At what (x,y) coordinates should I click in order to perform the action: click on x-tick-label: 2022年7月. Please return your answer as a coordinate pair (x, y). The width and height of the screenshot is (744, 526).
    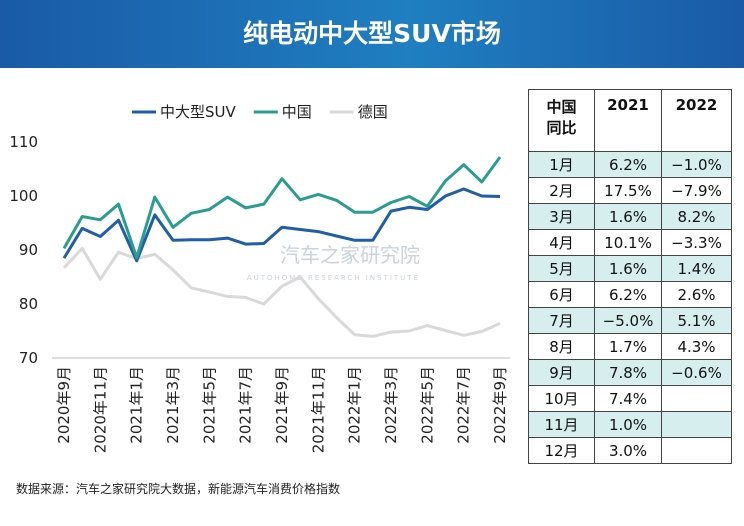
    Looking at the image, I should click on (464, 405).